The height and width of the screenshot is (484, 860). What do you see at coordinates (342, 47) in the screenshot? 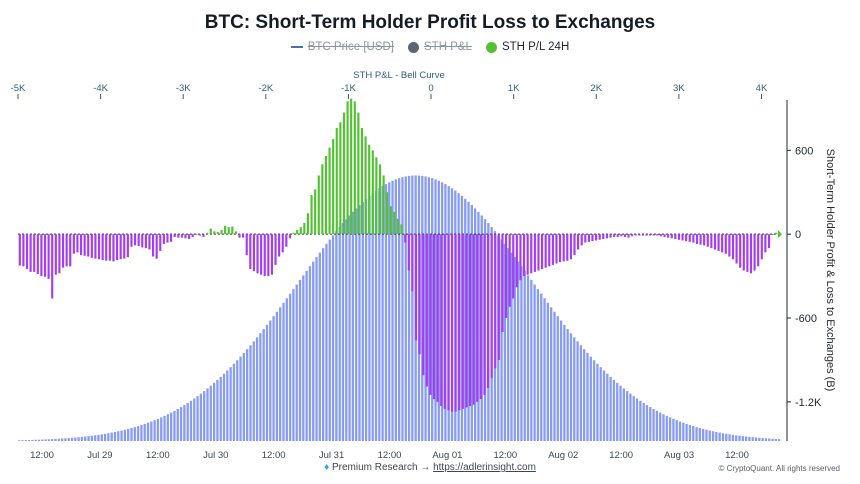
I see `legend-item-btc-price: BTC Price [USD]` at bounding box center [342, 47].